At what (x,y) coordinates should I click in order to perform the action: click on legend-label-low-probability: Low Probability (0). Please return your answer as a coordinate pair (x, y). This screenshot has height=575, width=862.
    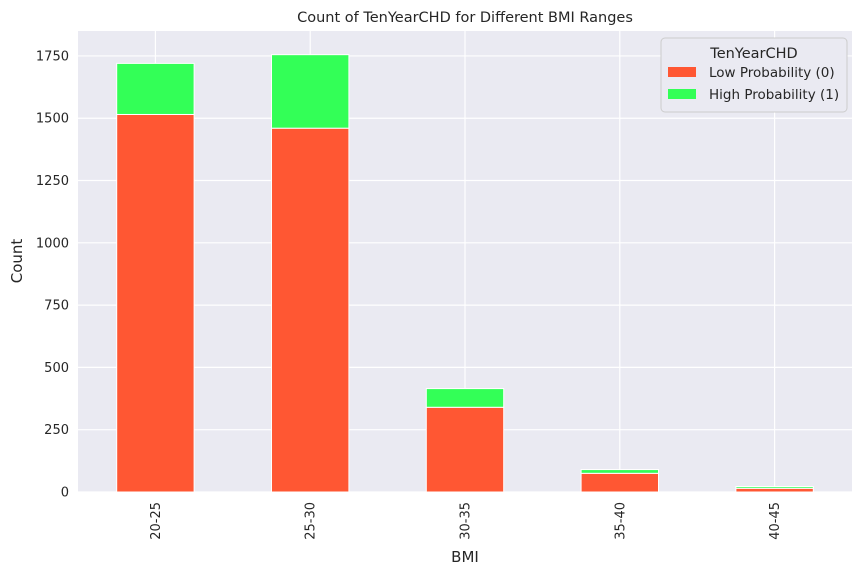
    Looking at the image, I should click on (772, 73).